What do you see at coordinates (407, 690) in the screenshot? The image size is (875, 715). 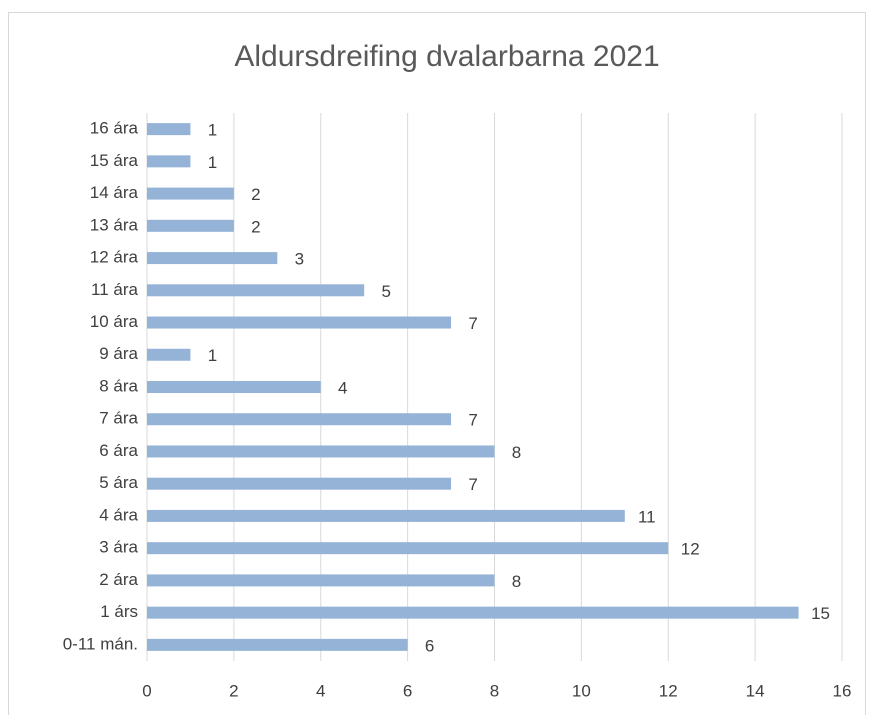 I see `x-tick-label: 6` at bounding box center [407, 690].